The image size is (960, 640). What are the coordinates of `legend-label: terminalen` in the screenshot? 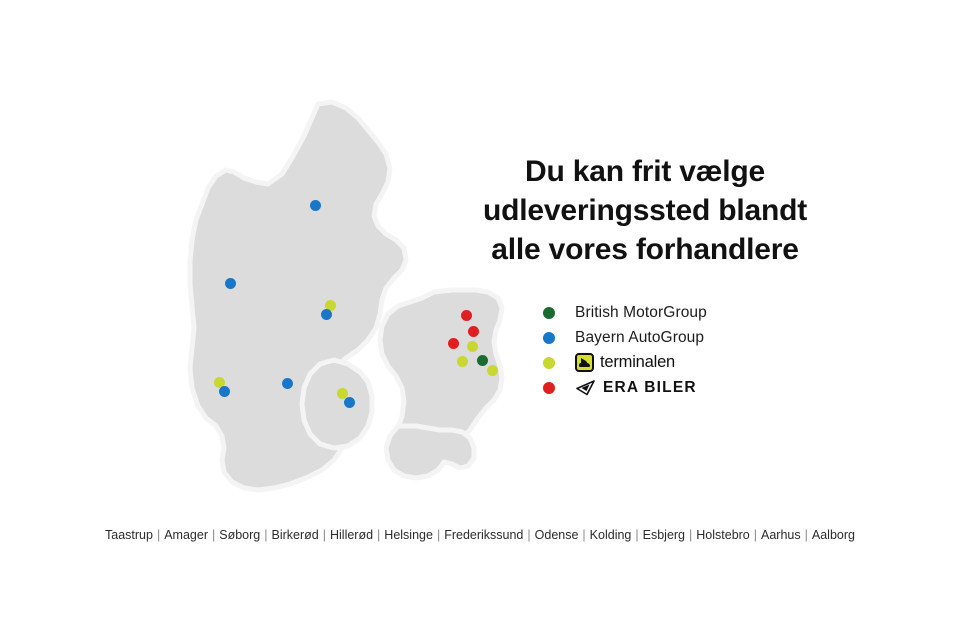 It's located at (638, 362).